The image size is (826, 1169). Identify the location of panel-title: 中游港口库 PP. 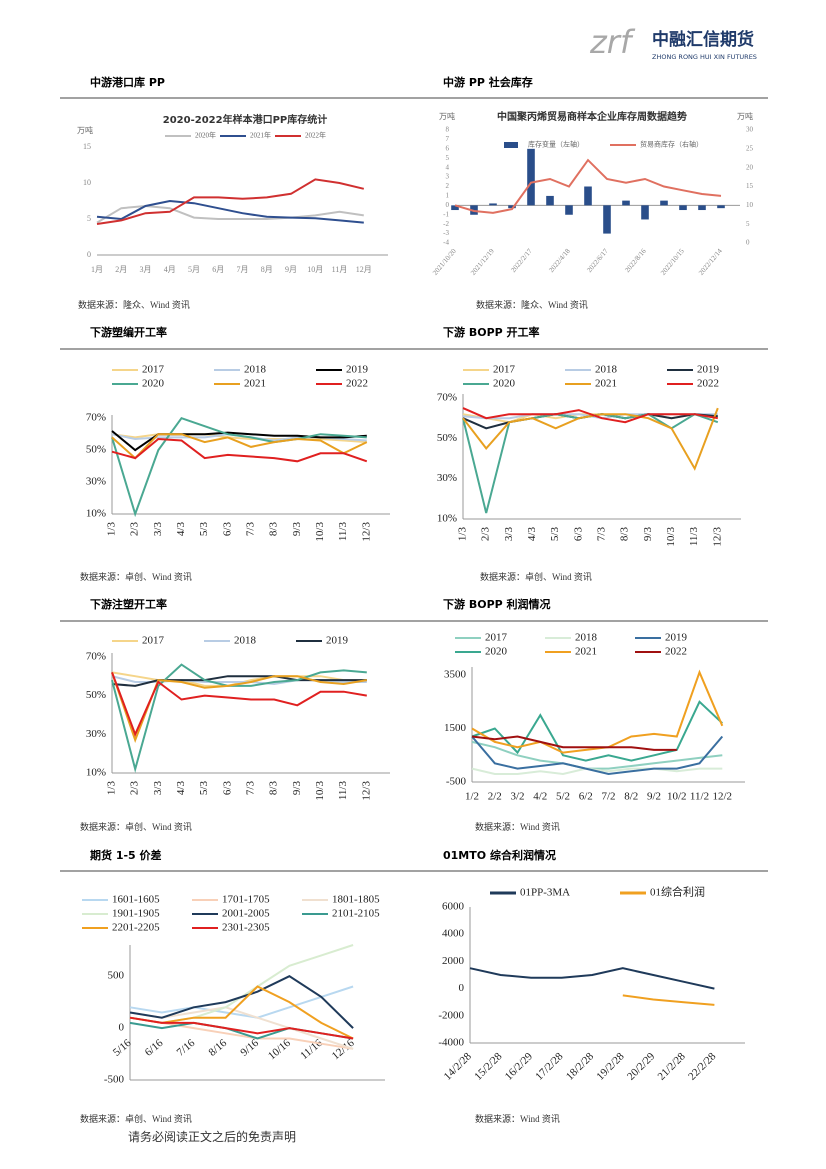
(127, 82).